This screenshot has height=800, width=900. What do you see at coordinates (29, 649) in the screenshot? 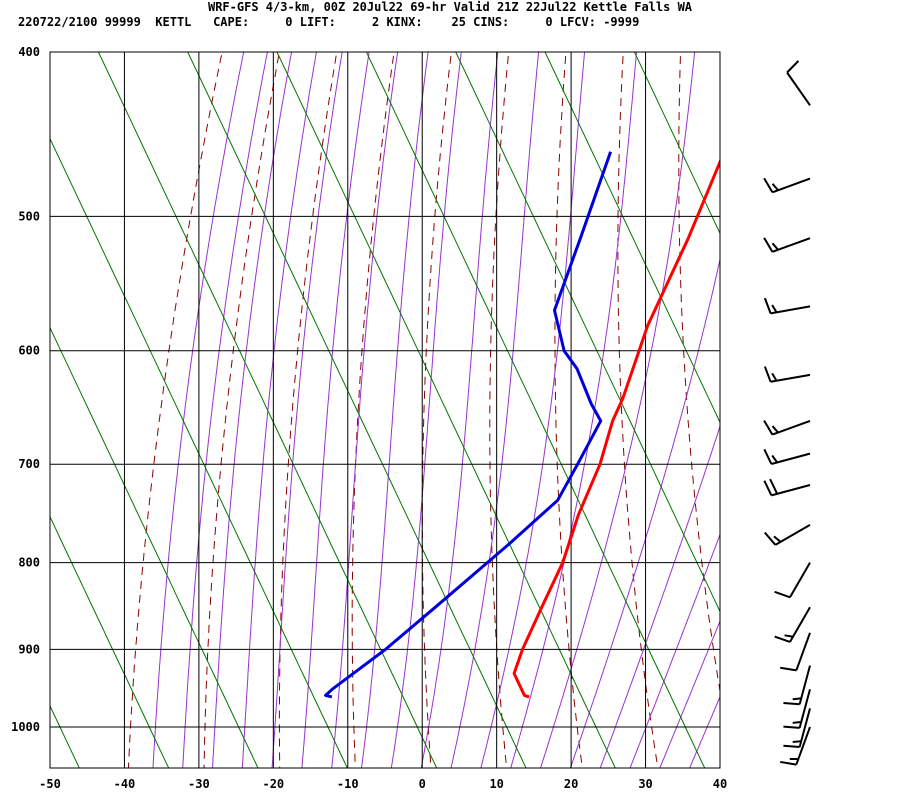
I see `y-tick-label: 900` at bounding box center [29, 649].